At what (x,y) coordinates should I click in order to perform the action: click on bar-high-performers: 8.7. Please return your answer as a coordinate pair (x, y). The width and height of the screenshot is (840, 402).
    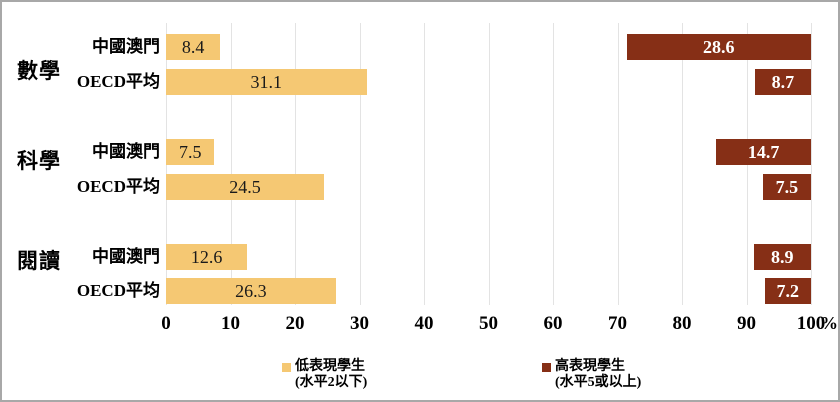
    Looking at the image, I should click on (782, 82).